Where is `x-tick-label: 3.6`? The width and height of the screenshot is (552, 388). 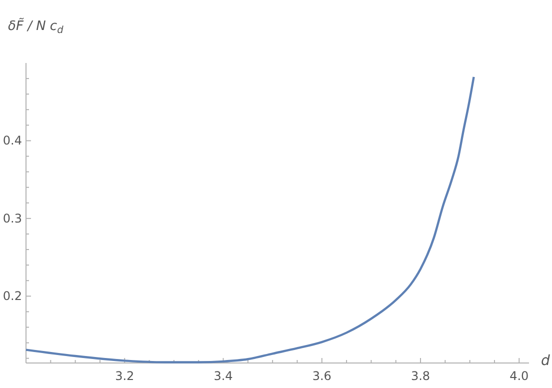 x-tick-label: 3.6 is located at coordinates (322, 376).